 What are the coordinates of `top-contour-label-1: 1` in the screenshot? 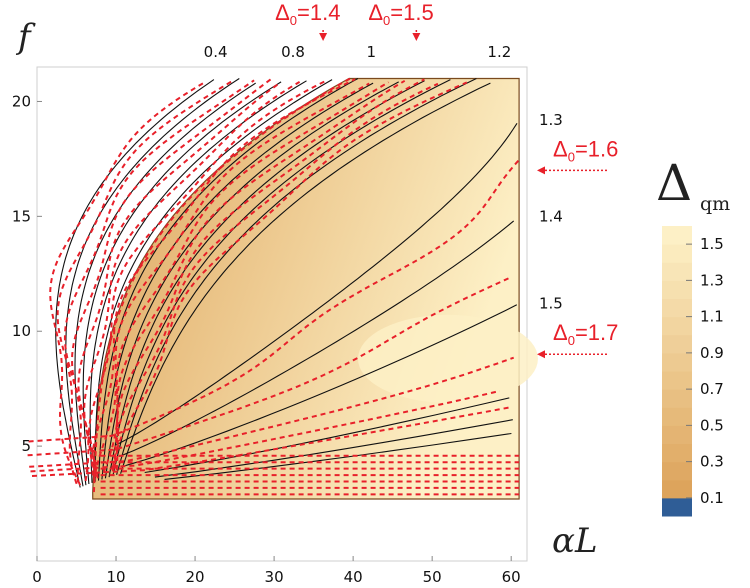 It's located at (372, 52).